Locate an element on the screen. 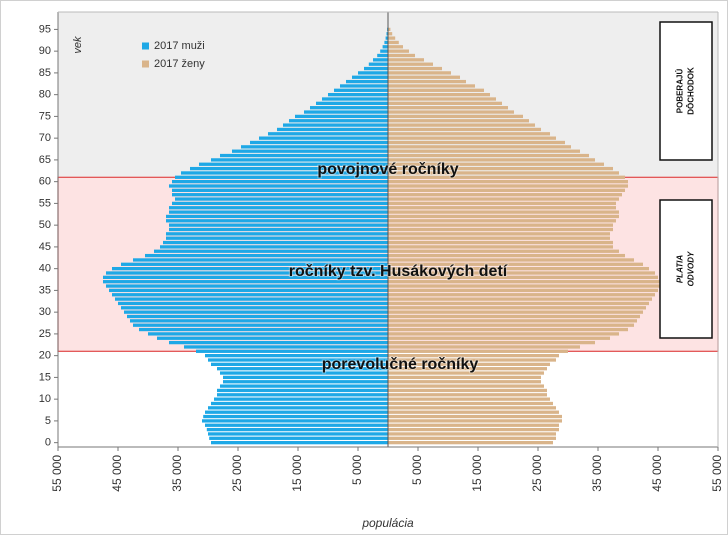 The image size is (728, 535). x-tick-label: 35 000 is located at coordinates (597, 473).